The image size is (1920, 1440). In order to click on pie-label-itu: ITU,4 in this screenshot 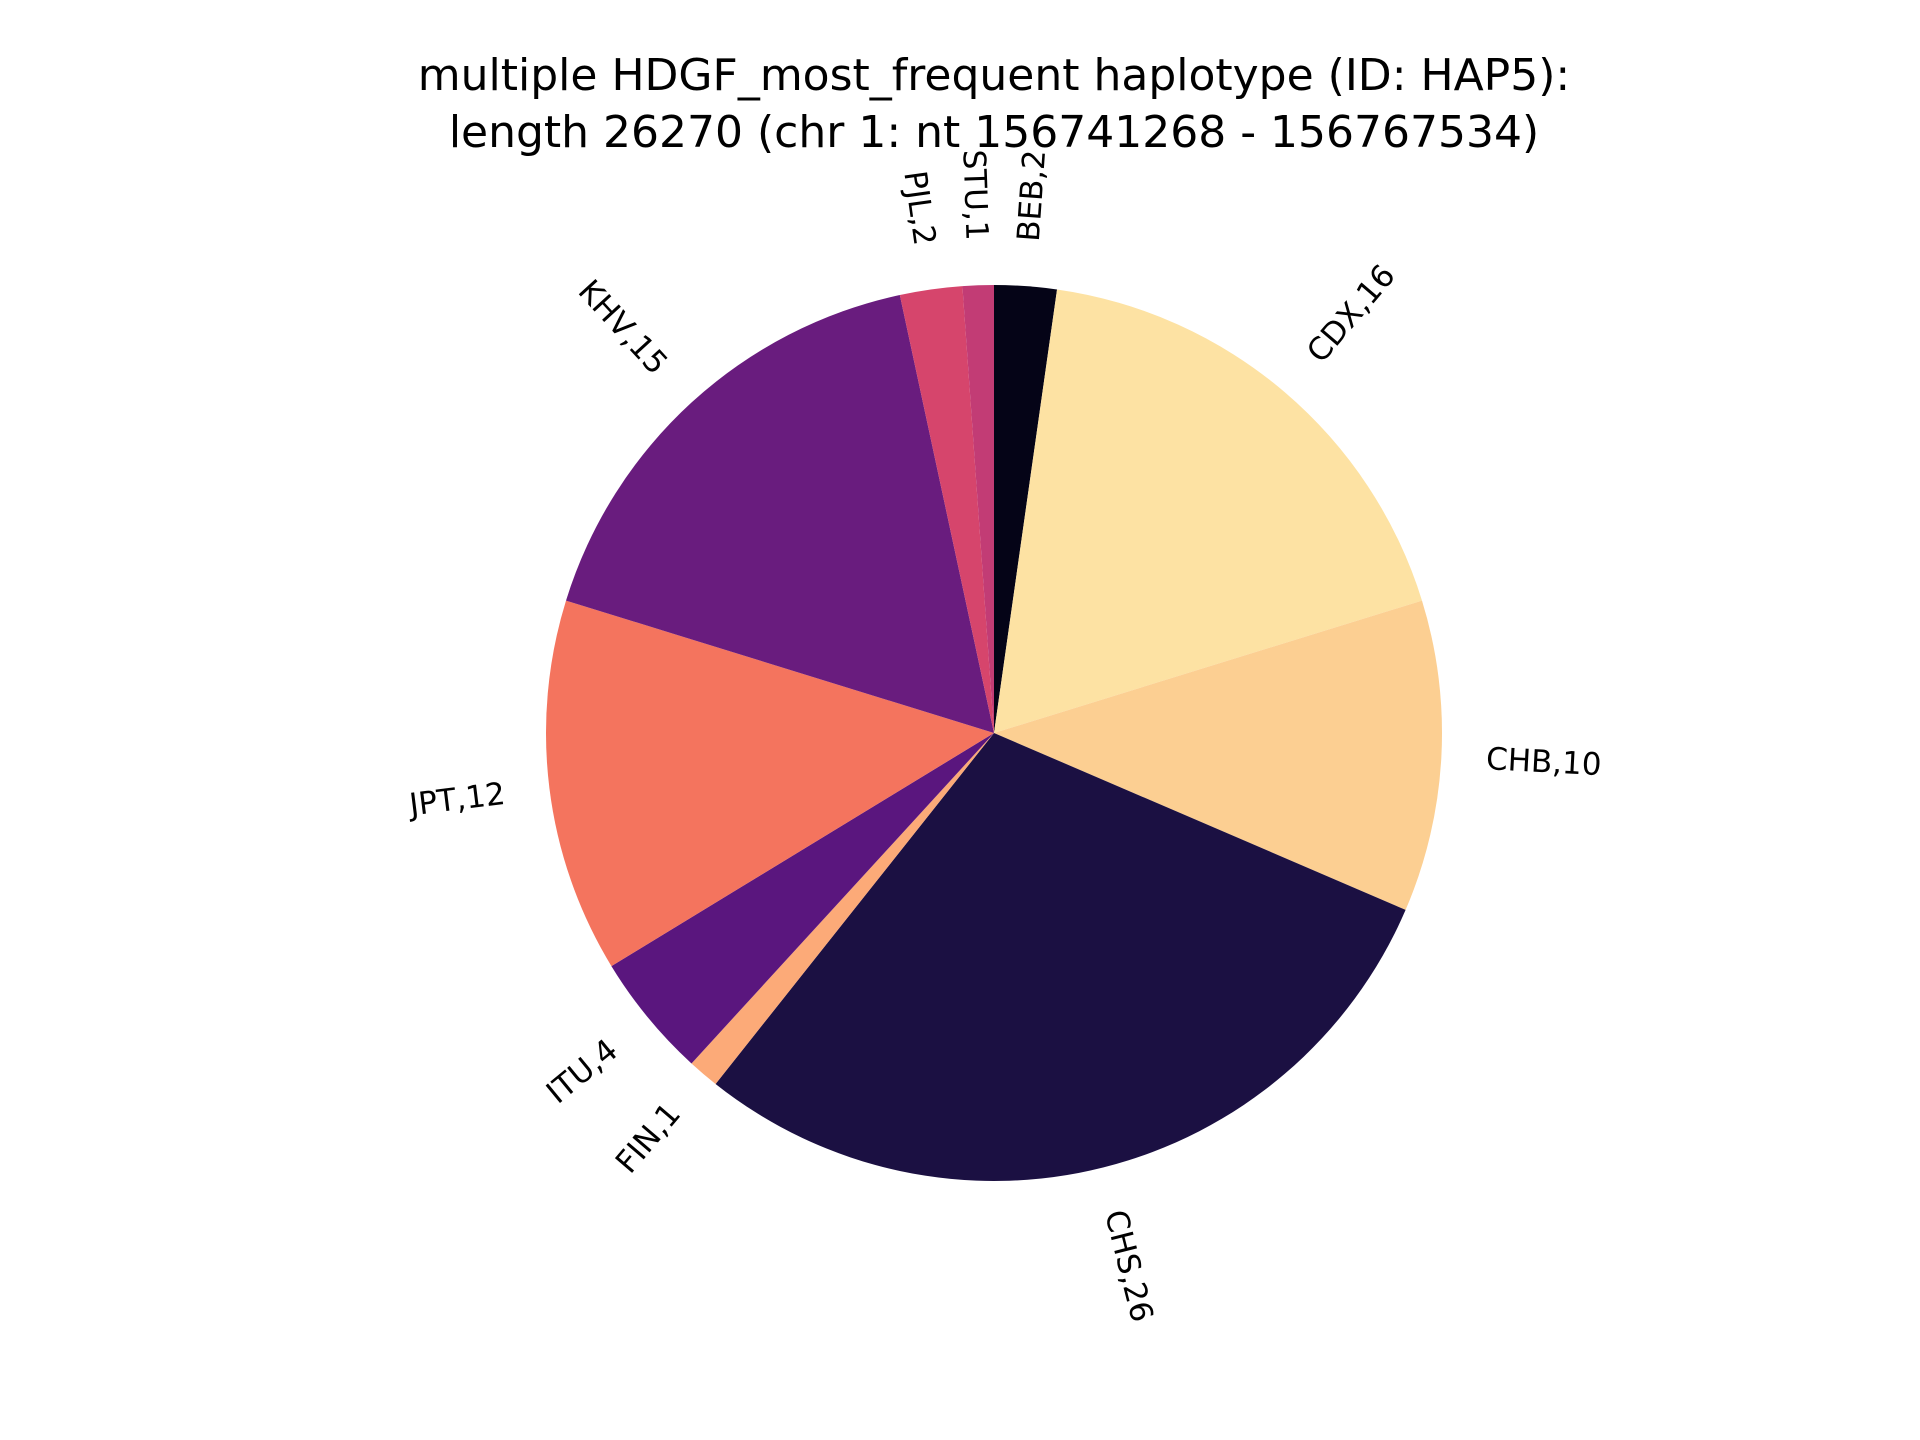, I will do `click(582, 1071)`.